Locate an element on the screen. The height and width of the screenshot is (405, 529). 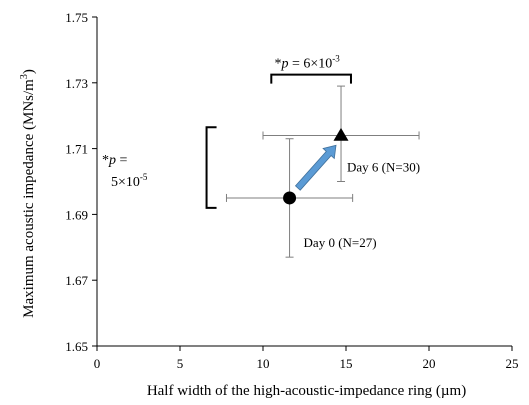
x-sig-asterisk: * is located at coordinates (277, 64).